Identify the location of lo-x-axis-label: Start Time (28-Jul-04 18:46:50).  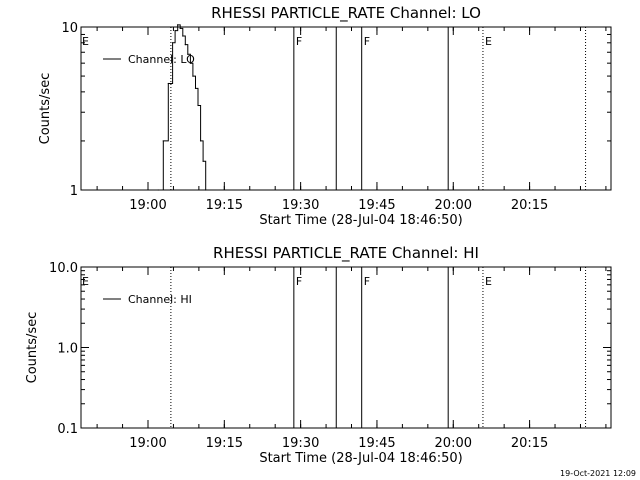
(360, 220).